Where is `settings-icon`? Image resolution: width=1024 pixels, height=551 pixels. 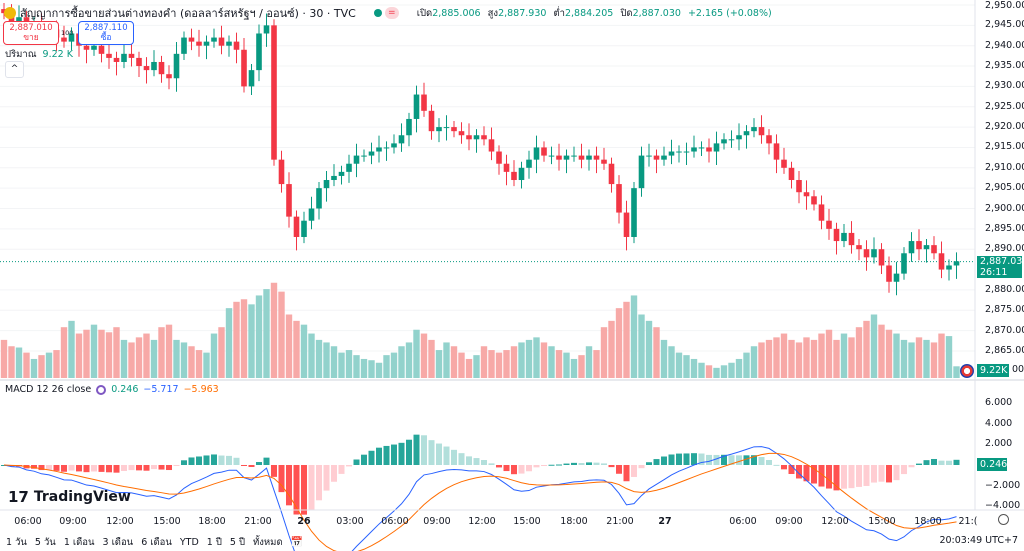
settings-icon is located at coordinates (1003, 519).